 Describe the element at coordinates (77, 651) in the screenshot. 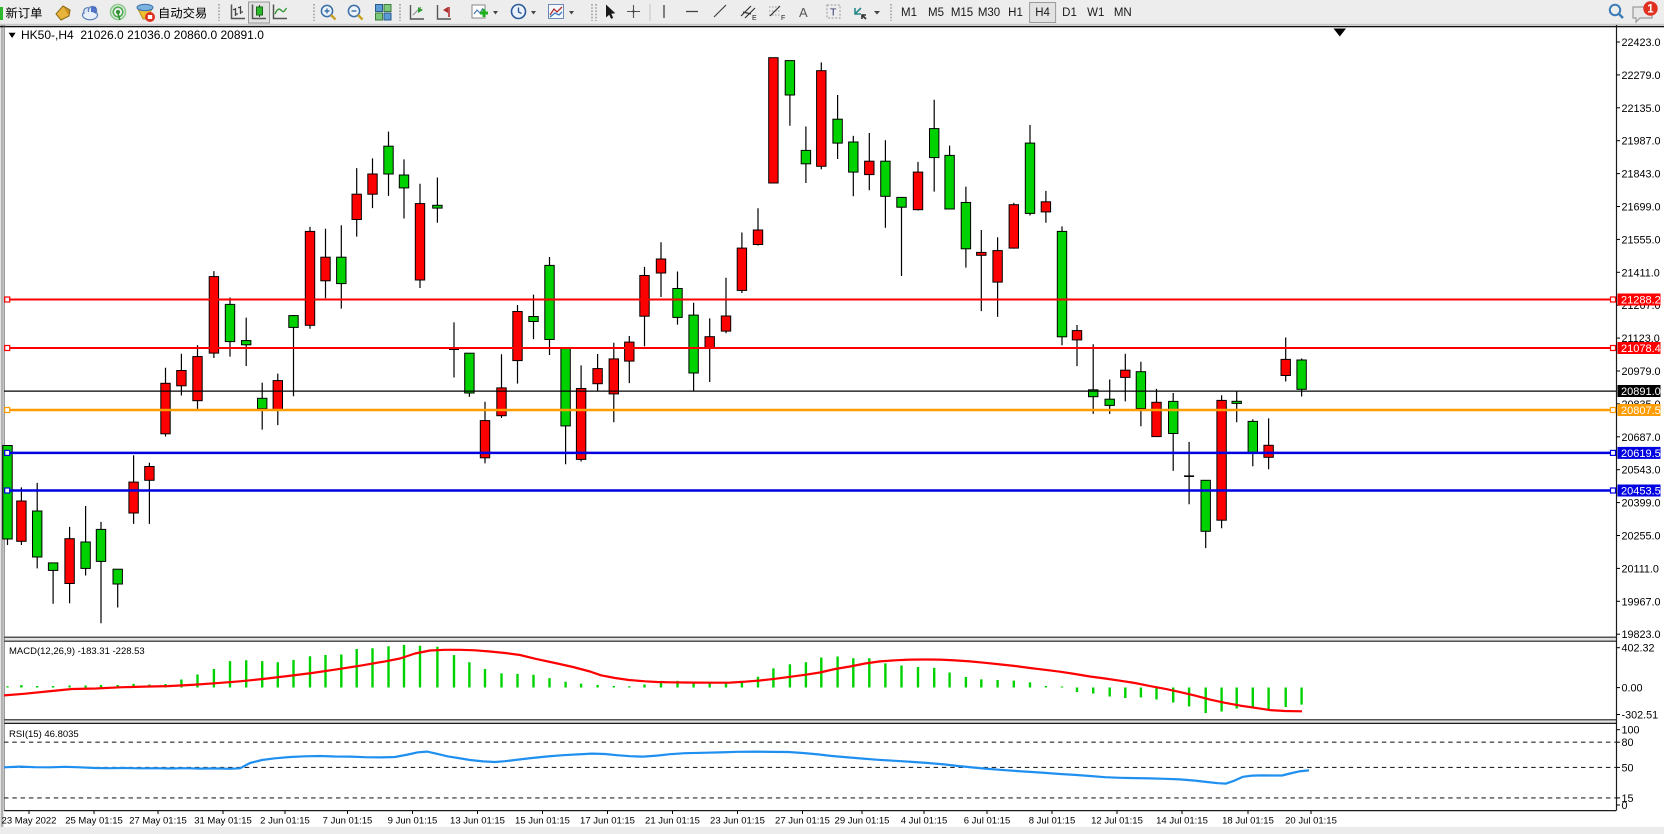

I see `svg-text: MACD(12,26,9) -183.31 -228.53` at that location.